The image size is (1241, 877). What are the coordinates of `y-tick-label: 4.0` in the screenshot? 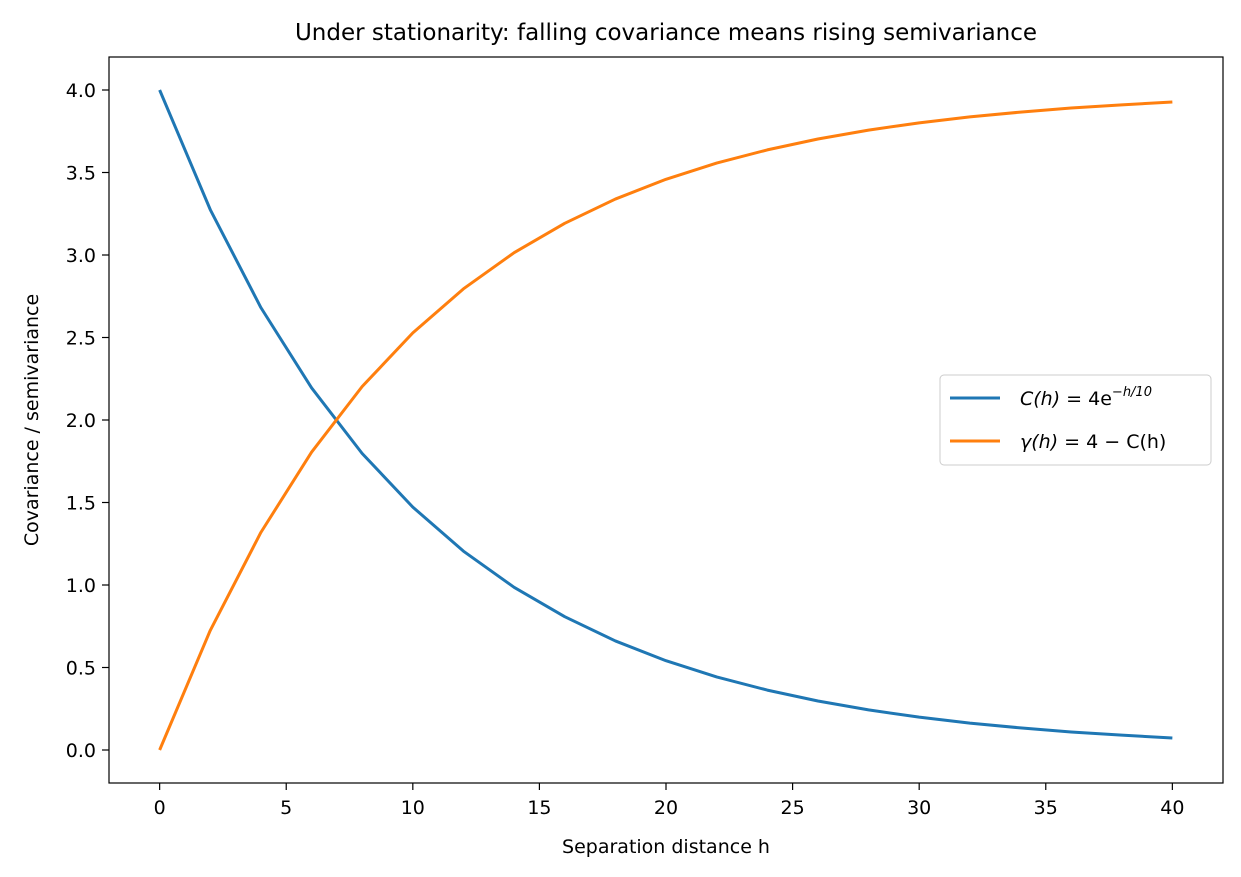 It's located at (81, 91).